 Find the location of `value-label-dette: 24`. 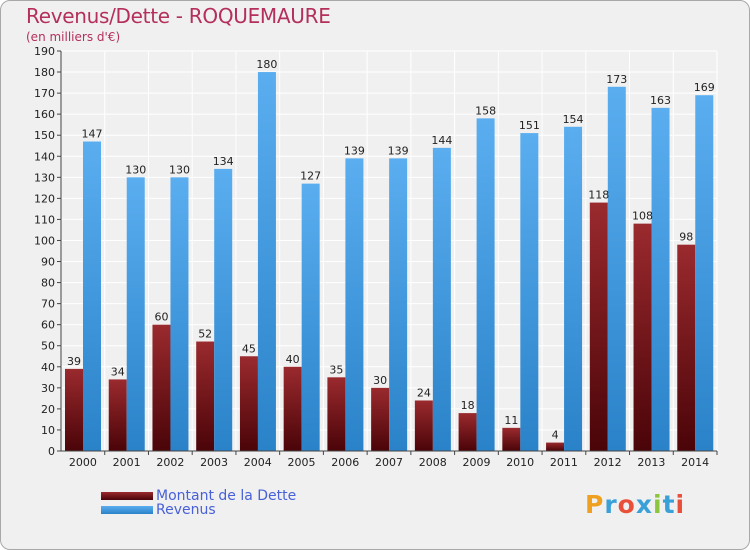

value-label-dette: 24 is located at coordinates (424, 392).